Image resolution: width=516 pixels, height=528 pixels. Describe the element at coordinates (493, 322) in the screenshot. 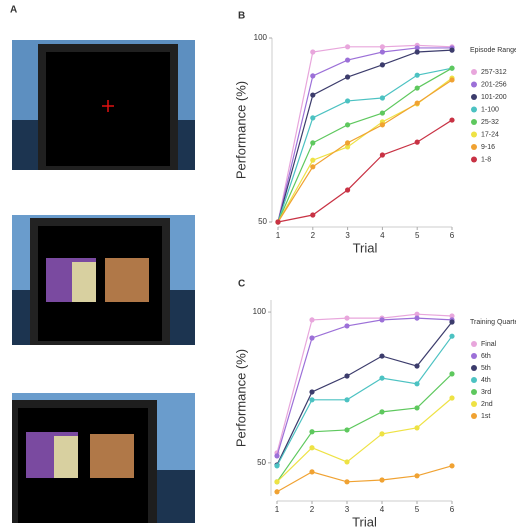

I see `legend-title: Training Quarter` at that location.